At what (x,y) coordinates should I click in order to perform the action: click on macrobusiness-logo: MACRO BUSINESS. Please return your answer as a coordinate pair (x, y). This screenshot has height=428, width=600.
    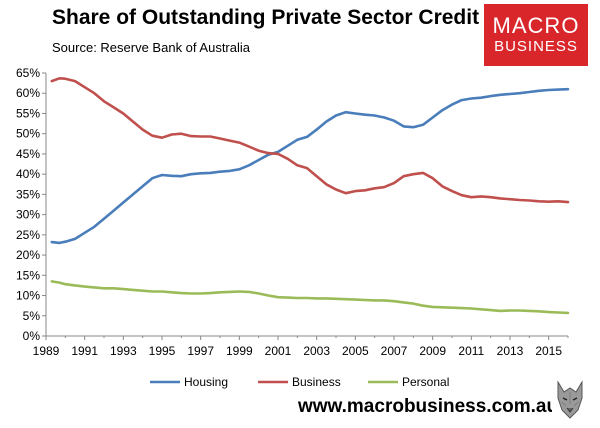
    Looking at the image, I should click on (536, 35).